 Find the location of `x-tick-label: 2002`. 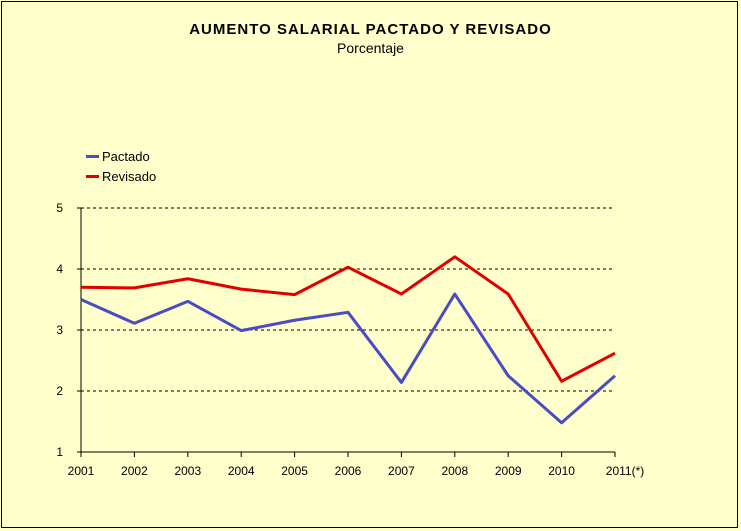

x-tick-label: 2002 is located at coordinates (134, 471).